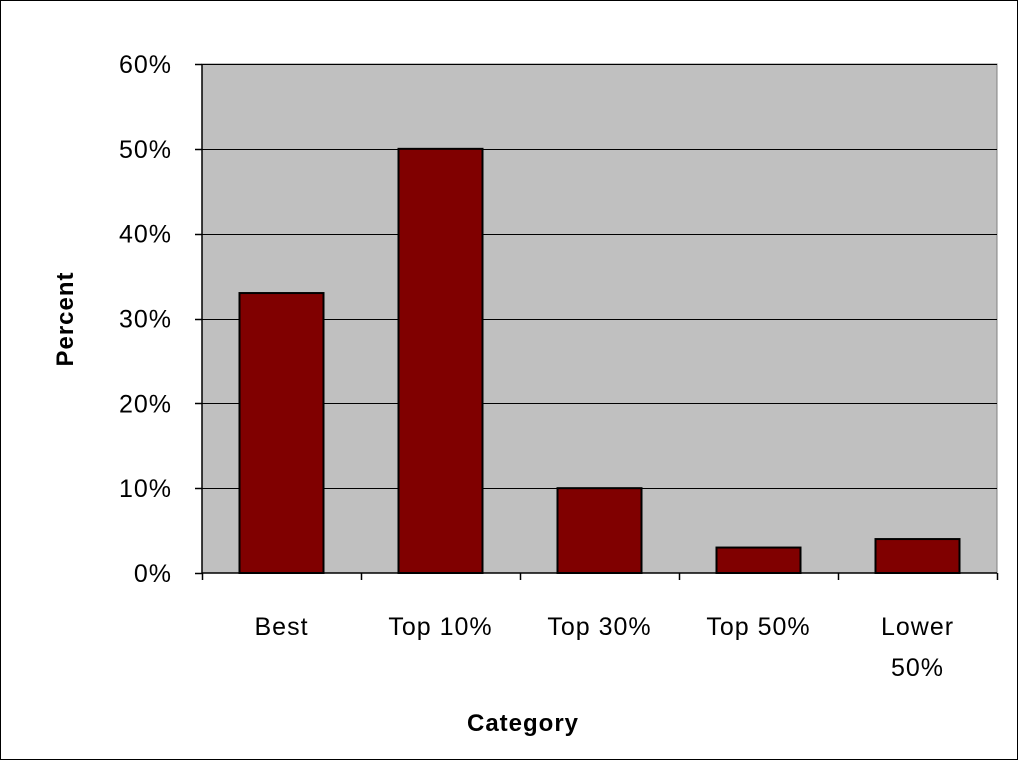 This screenshot has height=760, width=1018. Describe the element at coordinates (145, 65) in the screenshot. I see `y-tick-label: 60%` at that location.